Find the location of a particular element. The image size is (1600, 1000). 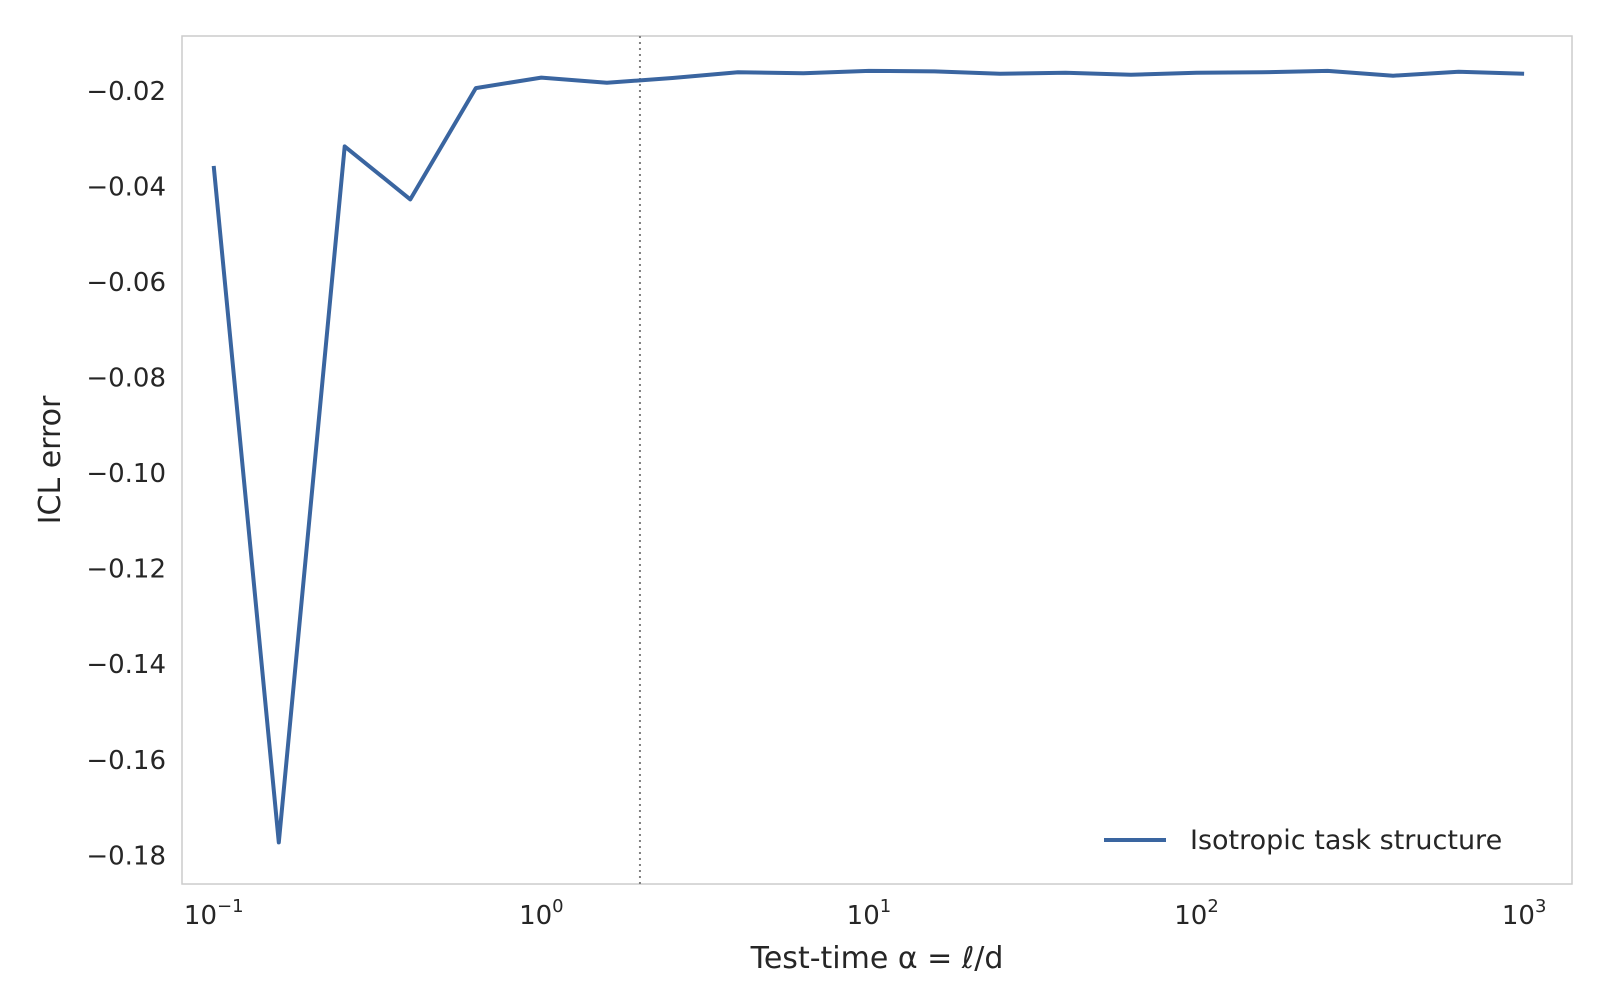

y-tick-label: −0.04 is located at coordinates (126, 187).